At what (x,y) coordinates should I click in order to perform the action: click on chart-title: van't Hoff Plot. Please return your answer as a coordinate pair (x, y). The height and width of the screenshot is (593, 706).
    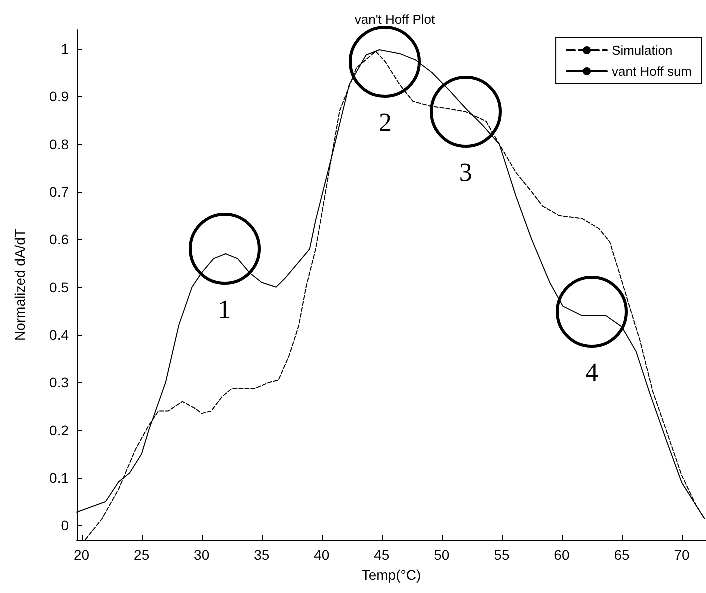
    Looking at the image, I should click on (395, 19).